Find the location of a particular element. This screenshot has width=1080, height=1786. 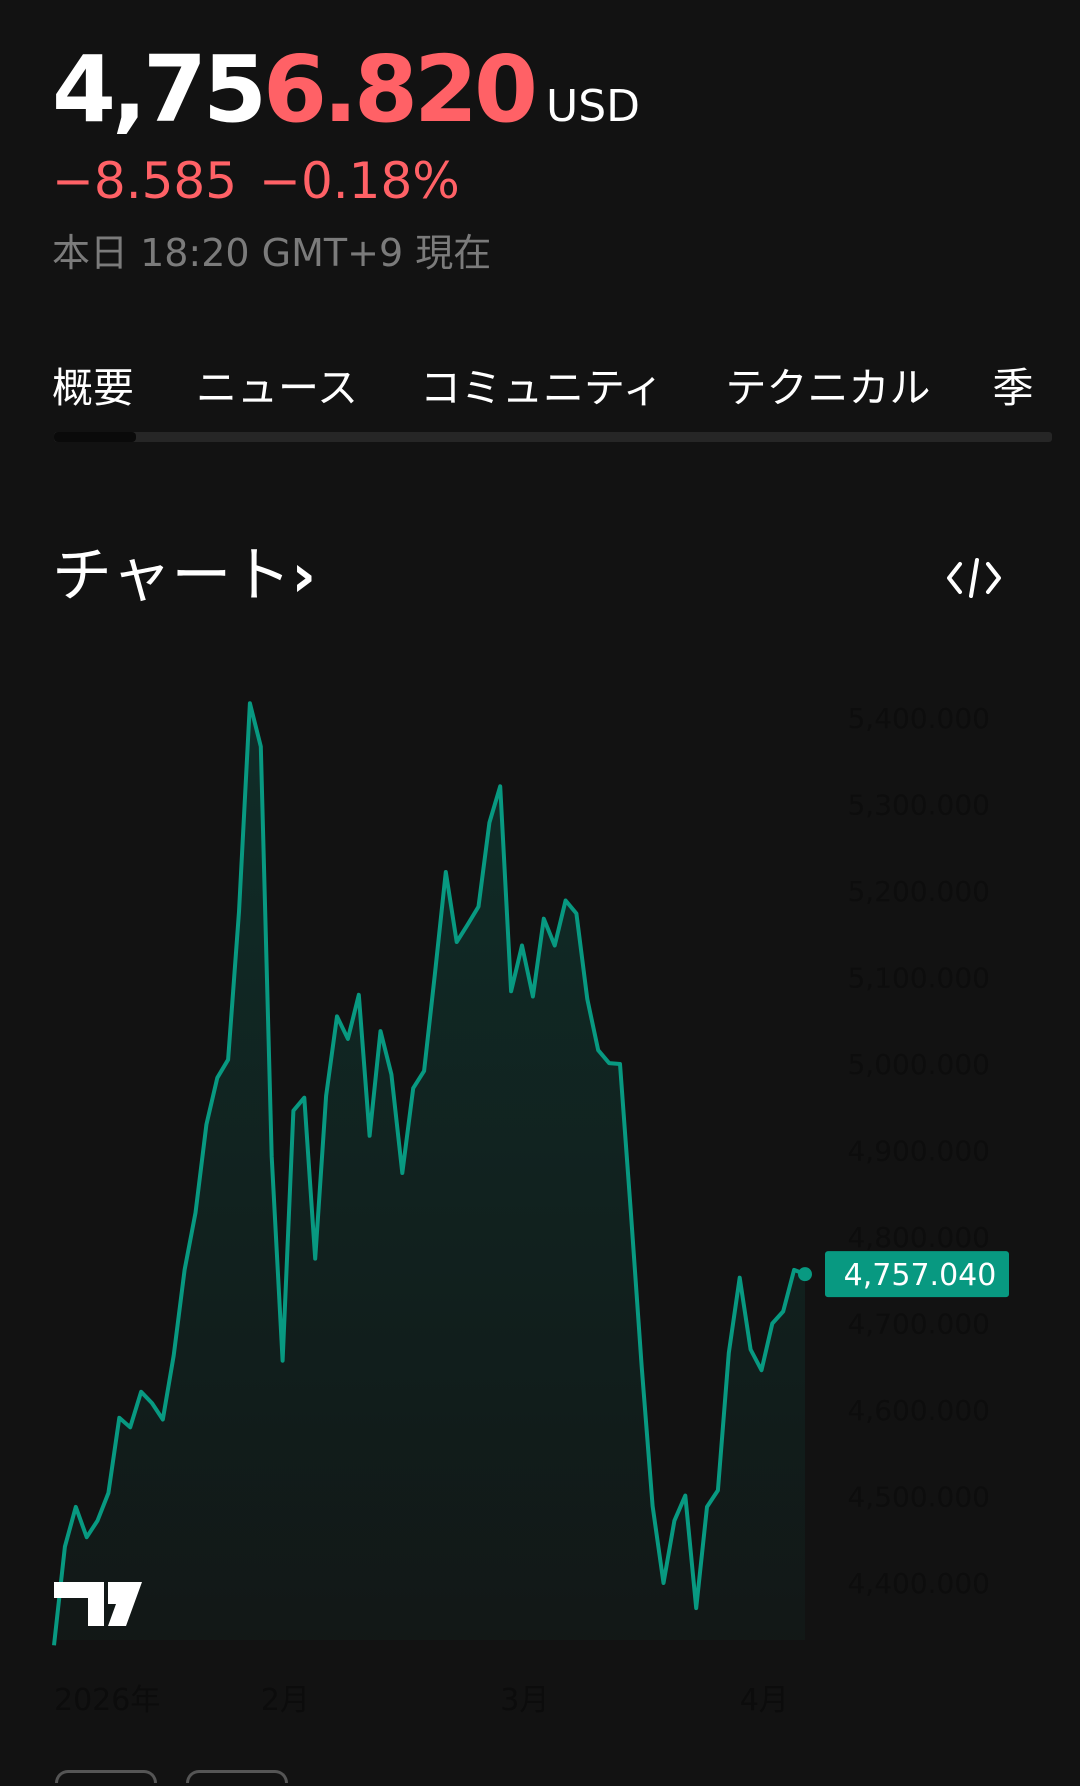

price-suffix: 6.820 is located at coordinates (400, 89).